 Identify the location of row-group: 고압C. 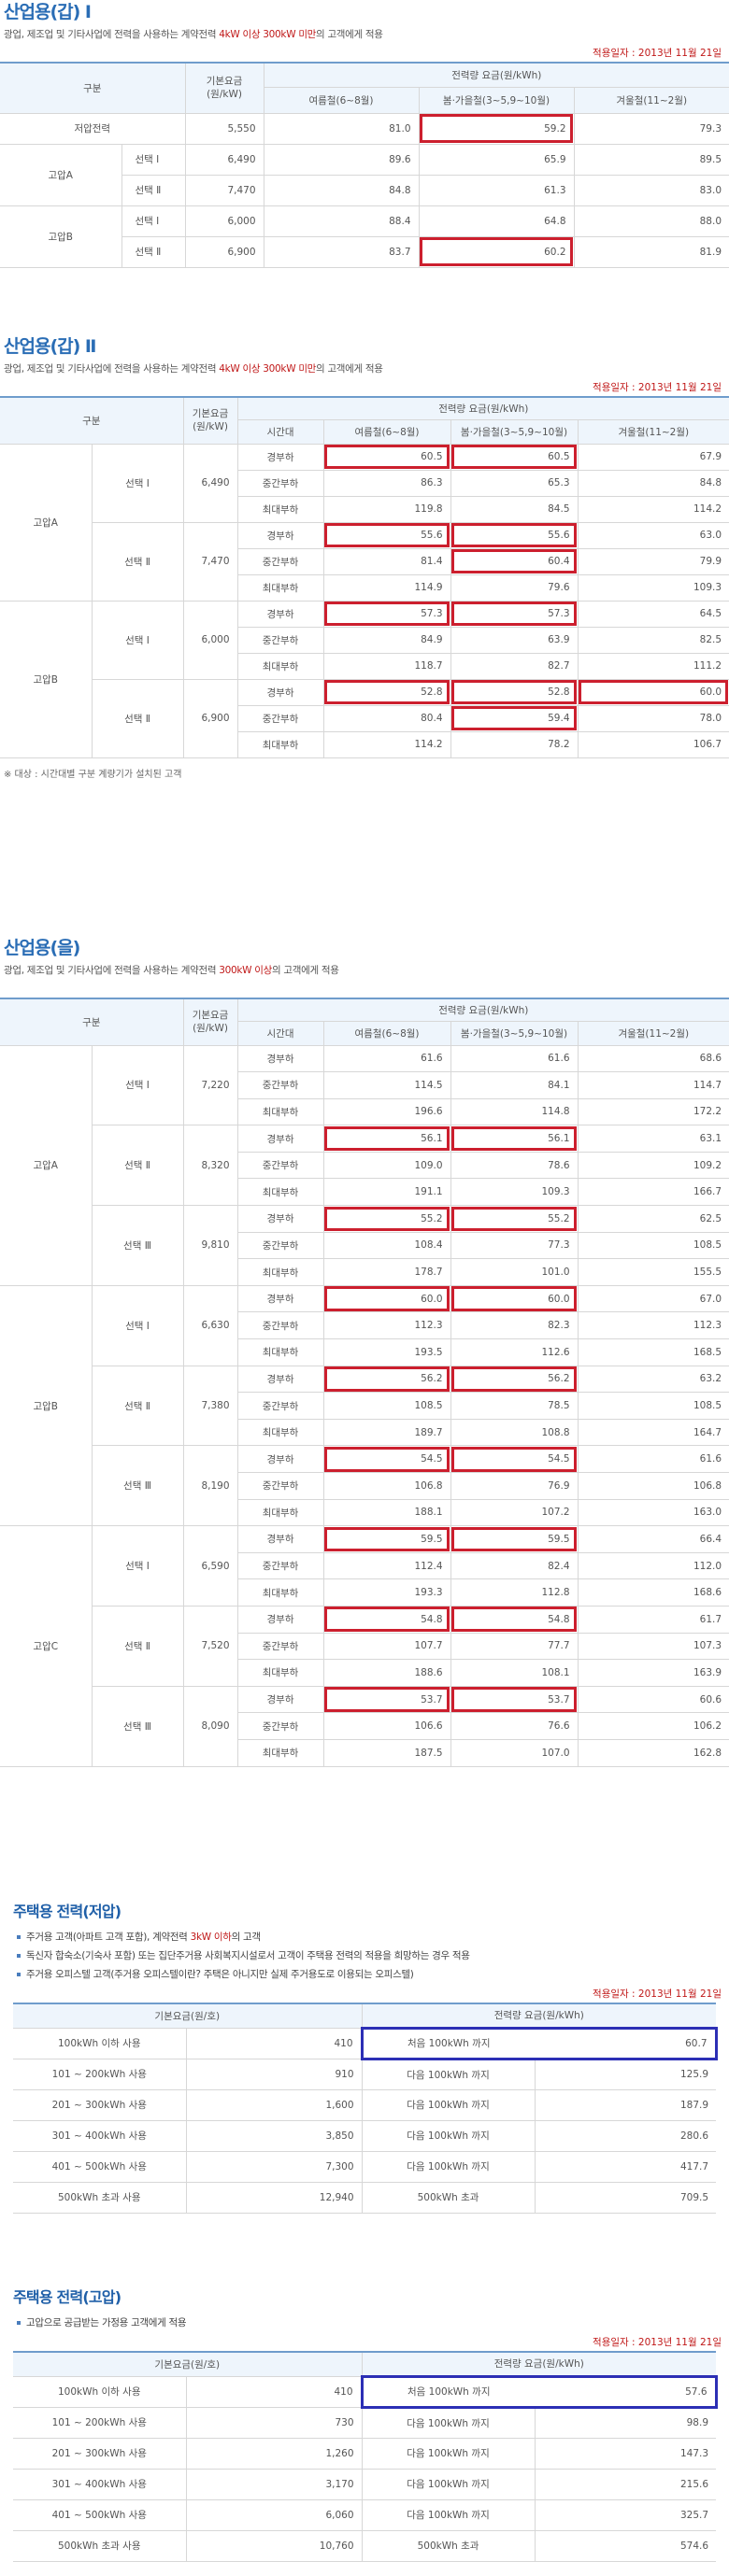
(46, 1646).